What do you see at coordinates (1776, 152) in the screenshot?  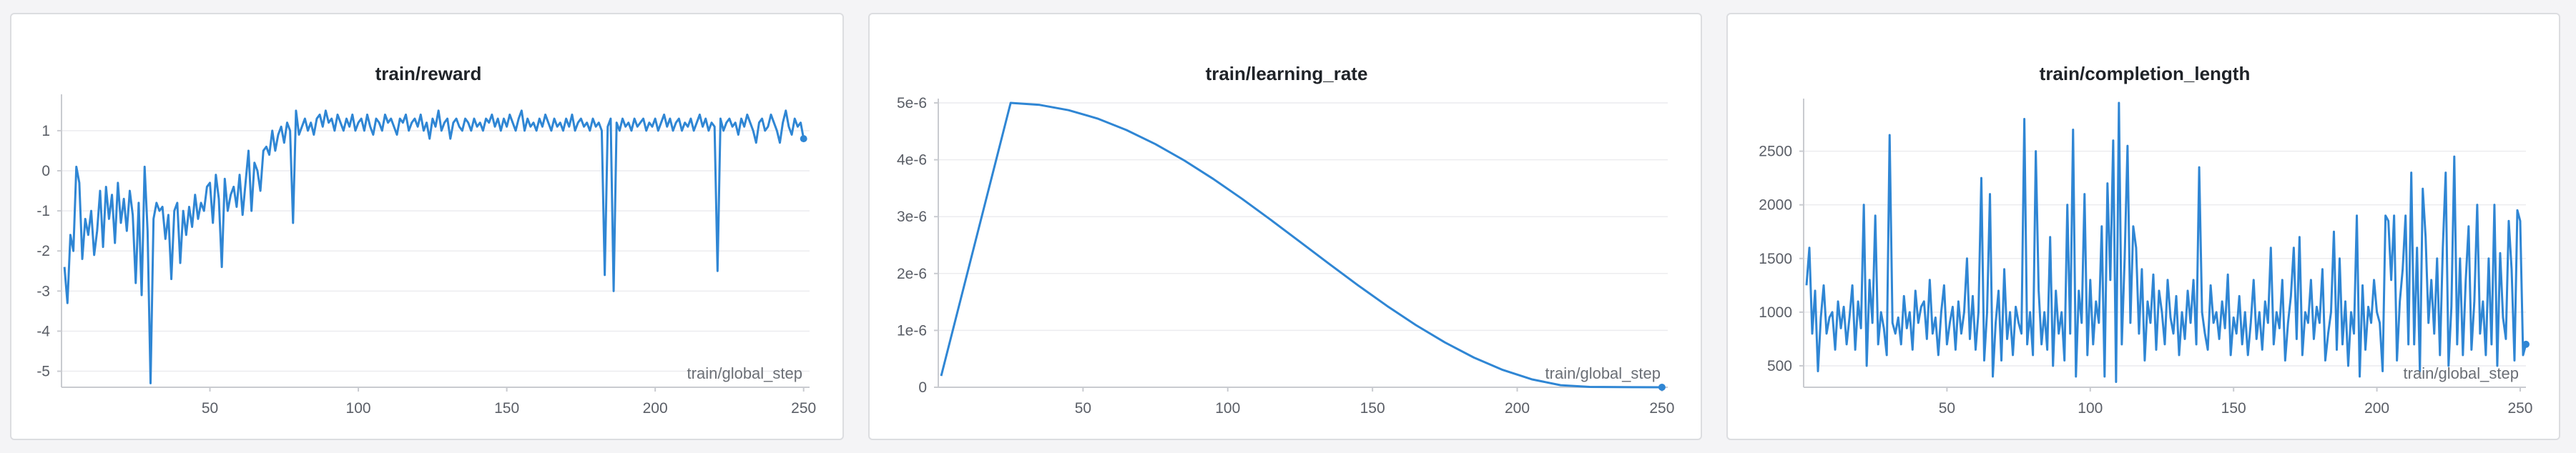 I see `y-tick-label: 2500` at bounding box center [1776, 152].